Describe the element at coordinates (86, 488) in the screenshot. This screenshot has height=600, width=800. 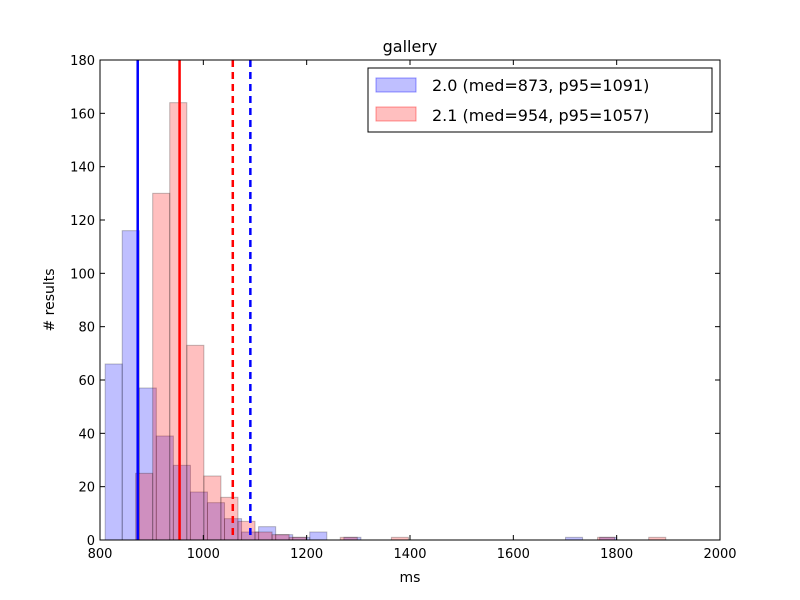
I see `y-tick-label: 20` at that location.